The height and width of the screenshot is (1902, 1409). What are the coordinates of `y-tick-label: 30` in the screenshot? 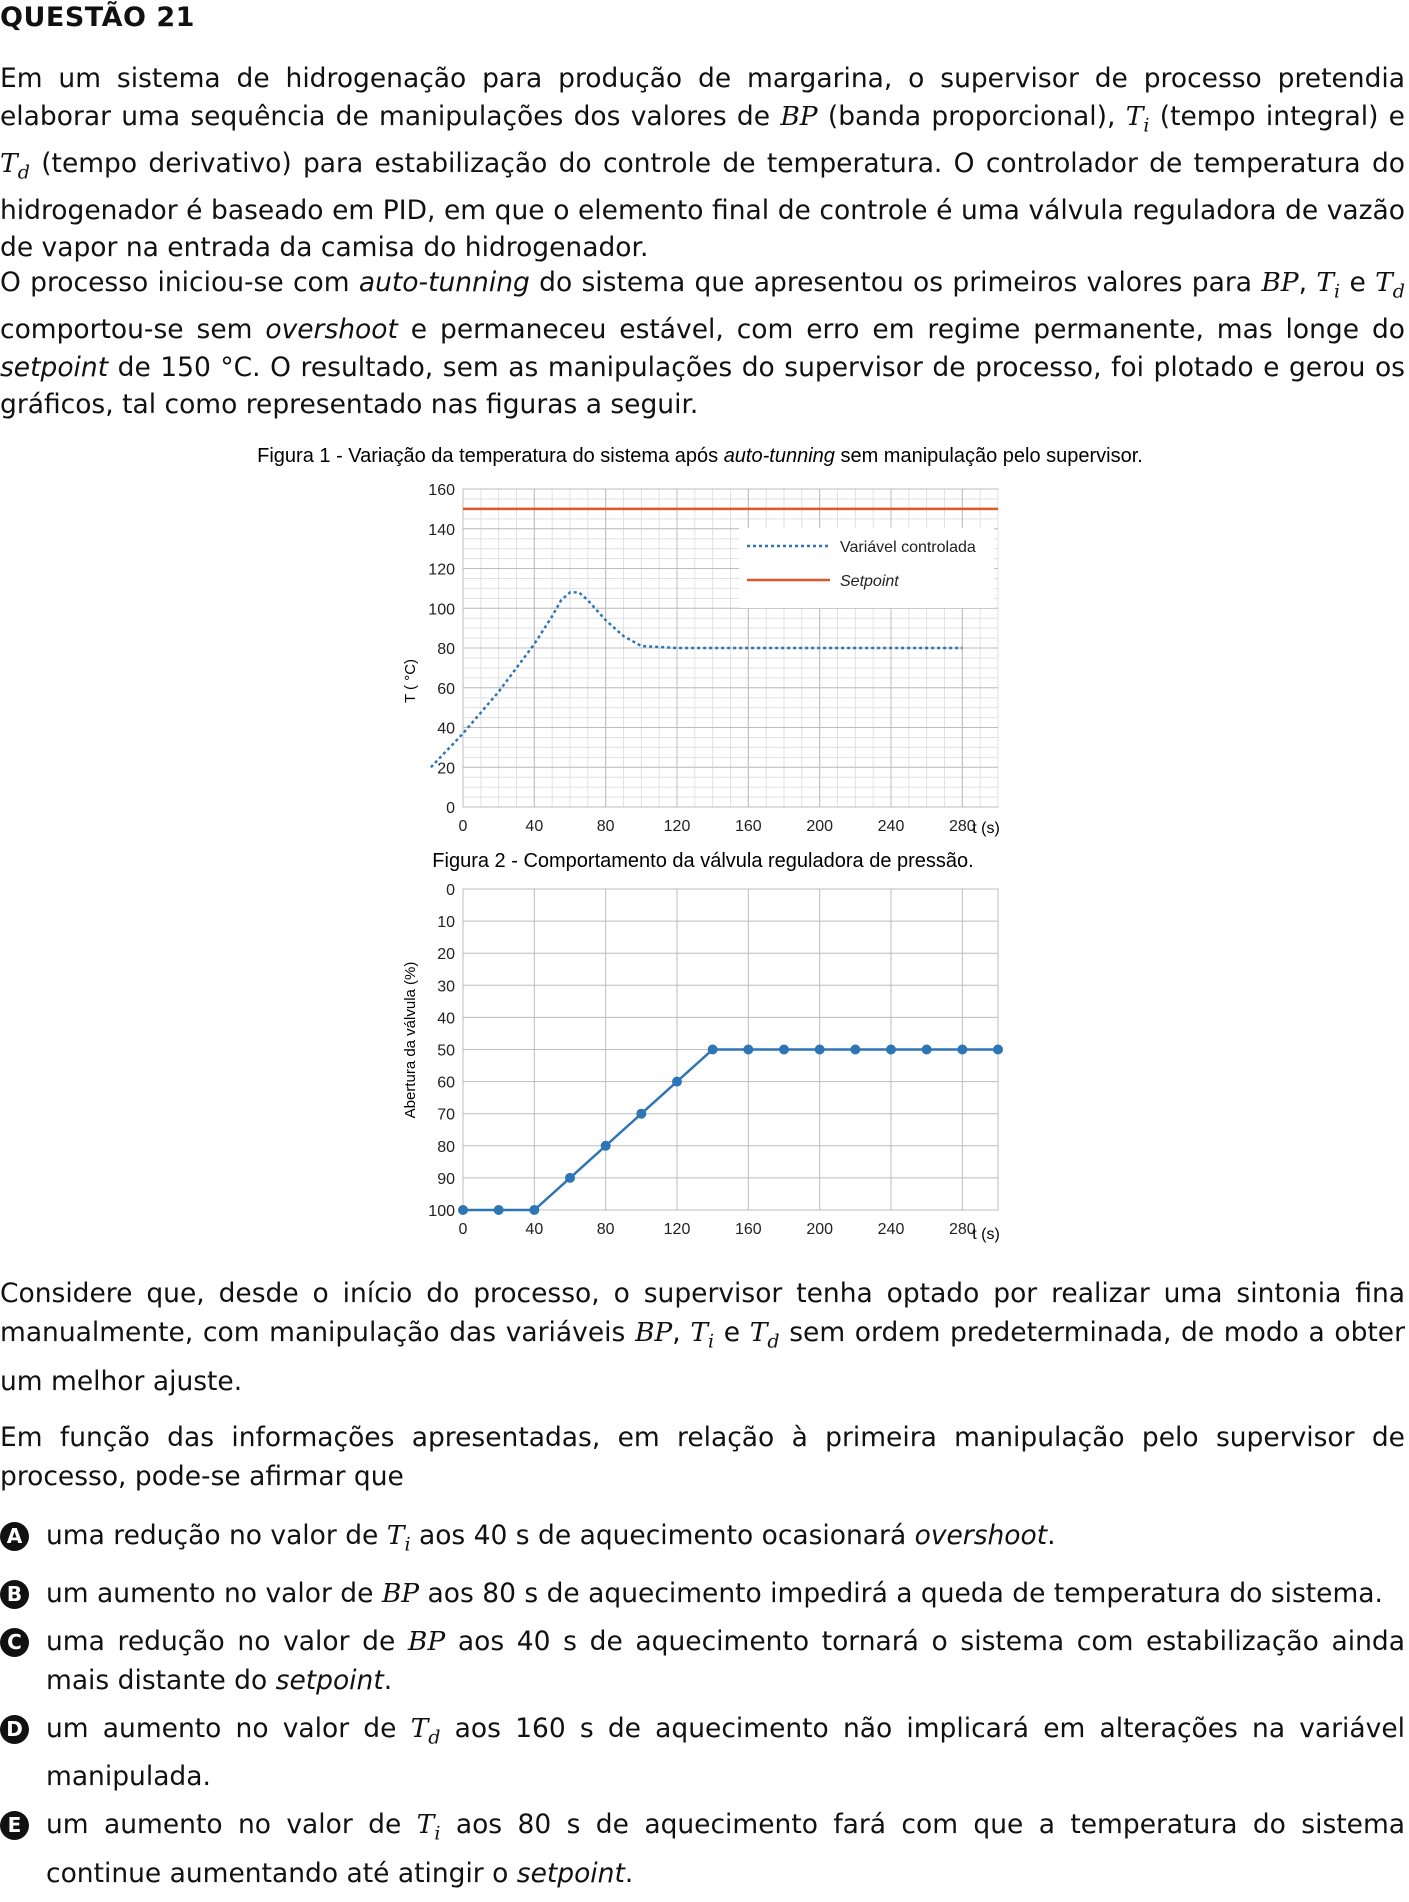 It's located at (446, 986).